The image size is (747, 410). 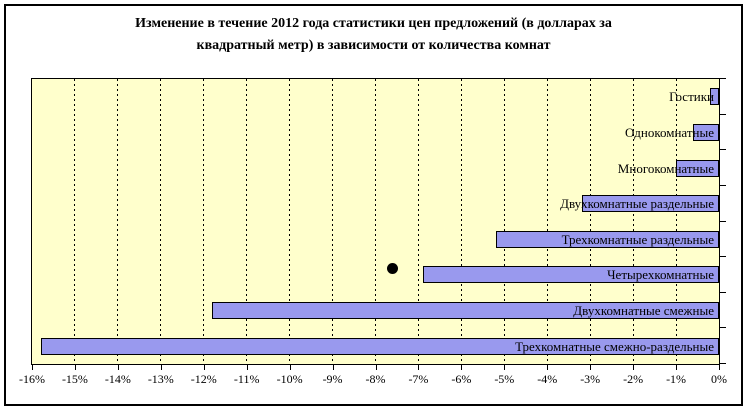 I want to click on category-label: Двухкомнатные смежные, so click(x=643, y=311).